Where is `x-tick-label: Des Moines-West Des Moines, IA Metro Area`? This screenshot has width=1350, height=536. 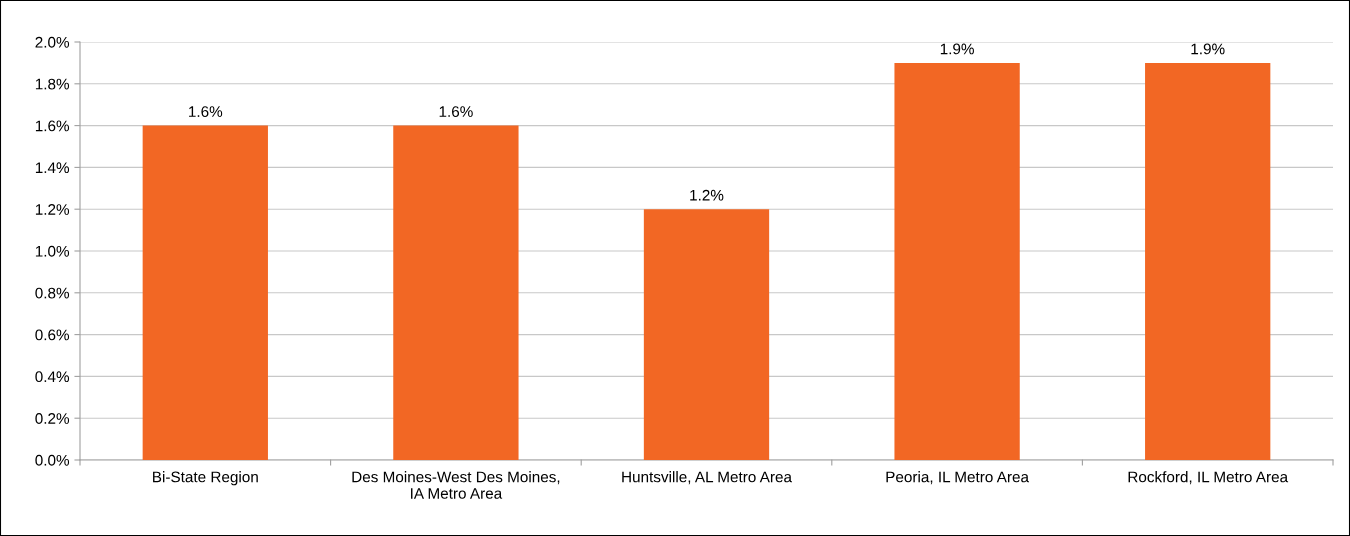 x-tick-label: Des Moines-West Des Moines, IA Metro Area is located at coordinates (456, 485).